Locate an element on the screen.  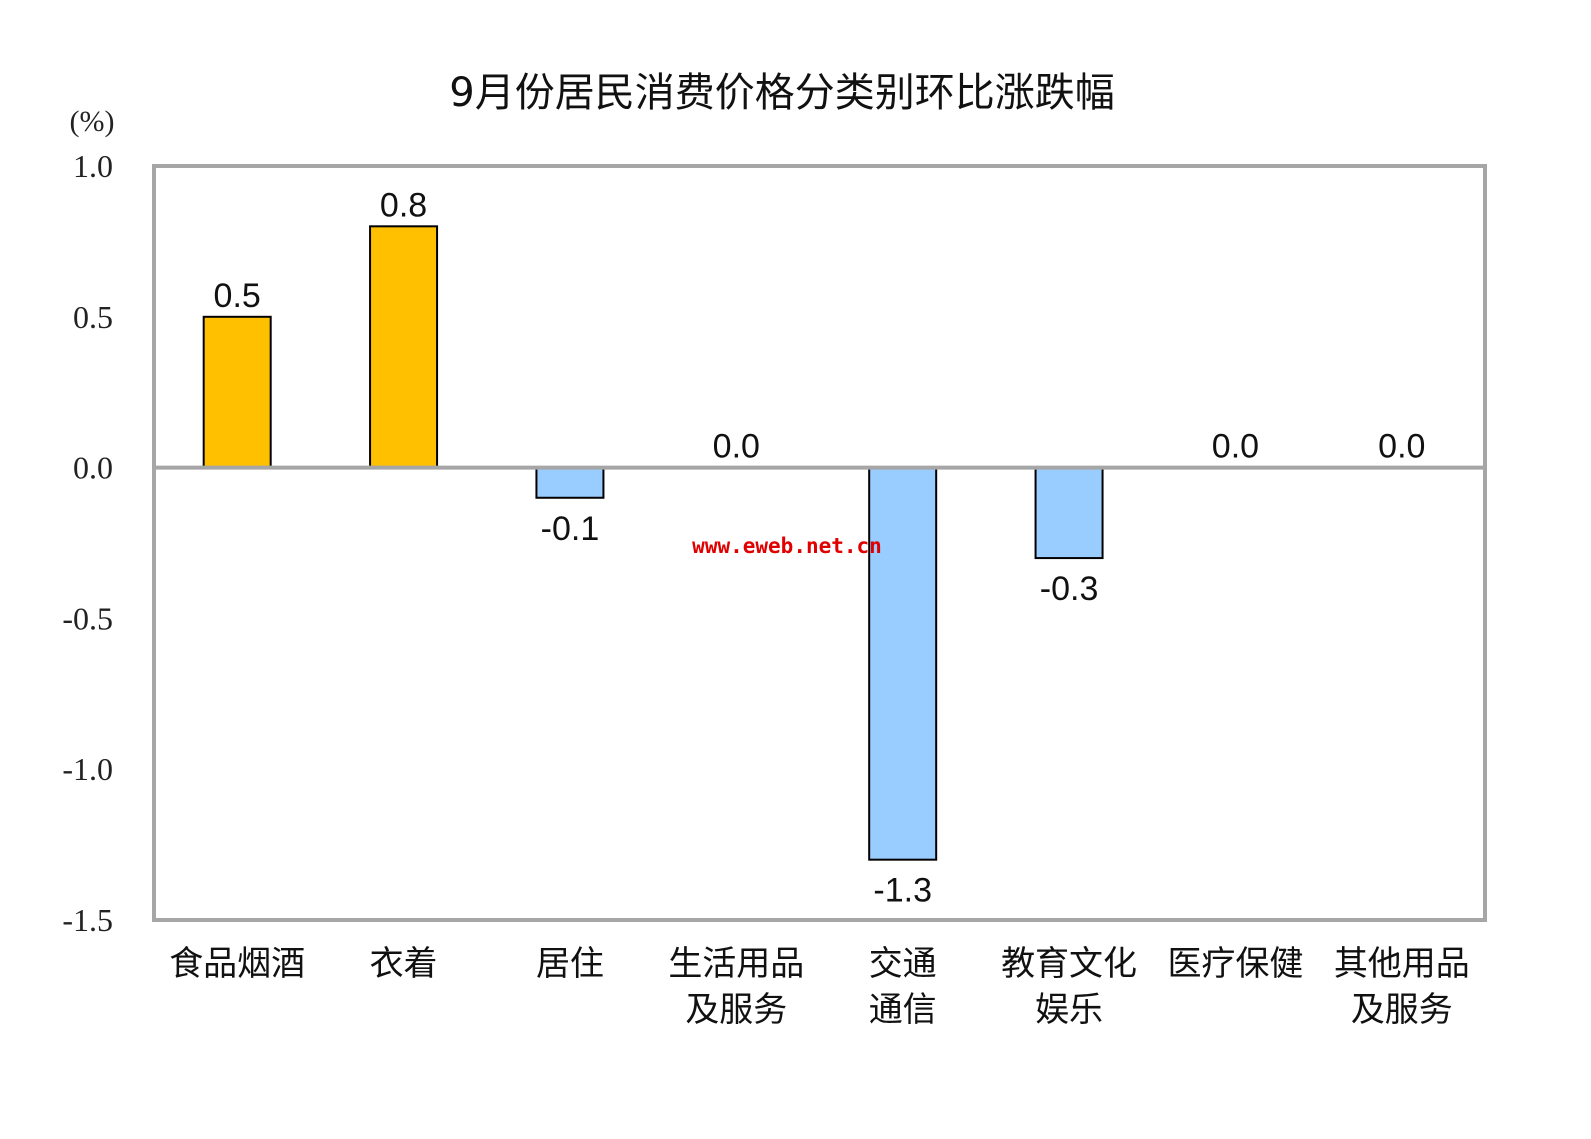
category-label-7-line-1: 及服务 is located at coordinates (1402, 1010).